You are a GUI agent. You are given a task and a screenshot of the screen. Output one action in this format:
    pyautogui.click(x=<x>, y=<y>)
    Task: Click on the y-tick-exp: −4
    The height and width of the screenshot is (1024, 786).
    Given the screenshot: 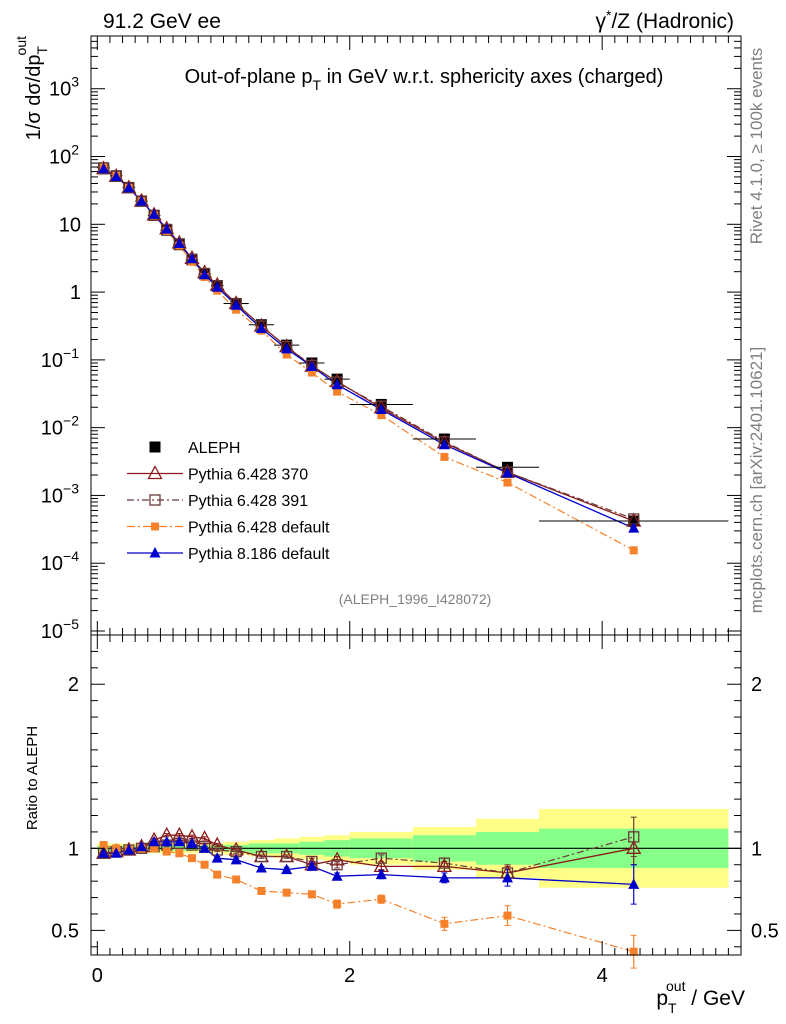 What is the action you would take?
    pyautogui.click(x=71, y=556)
    